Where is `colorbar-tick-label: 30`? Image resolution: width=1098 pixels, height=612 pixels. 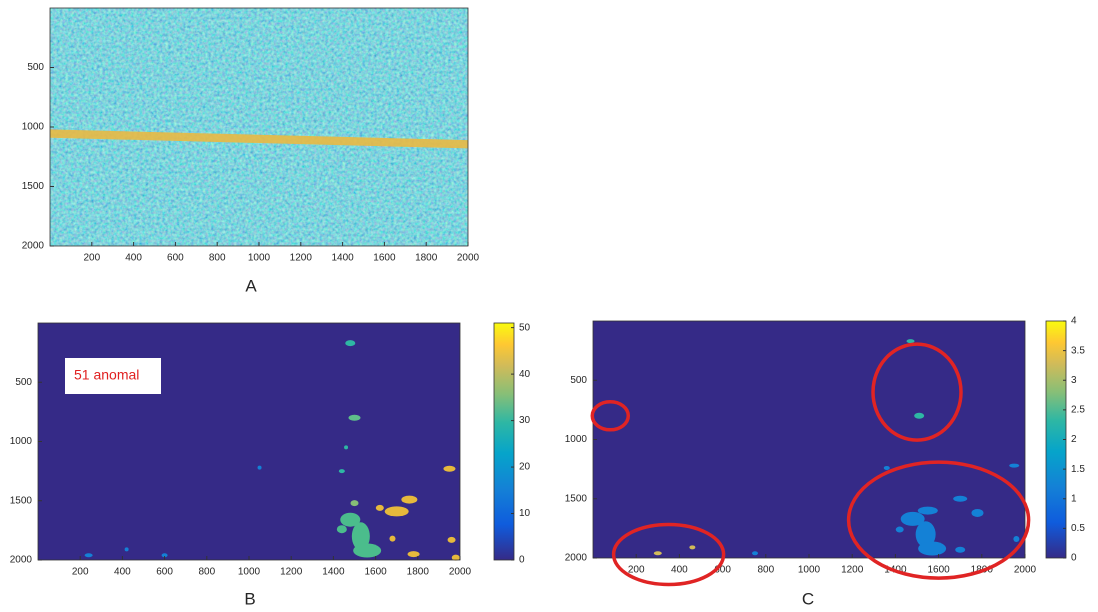 colorbar-tick-label: 30 is located at coordinates (525, 420).